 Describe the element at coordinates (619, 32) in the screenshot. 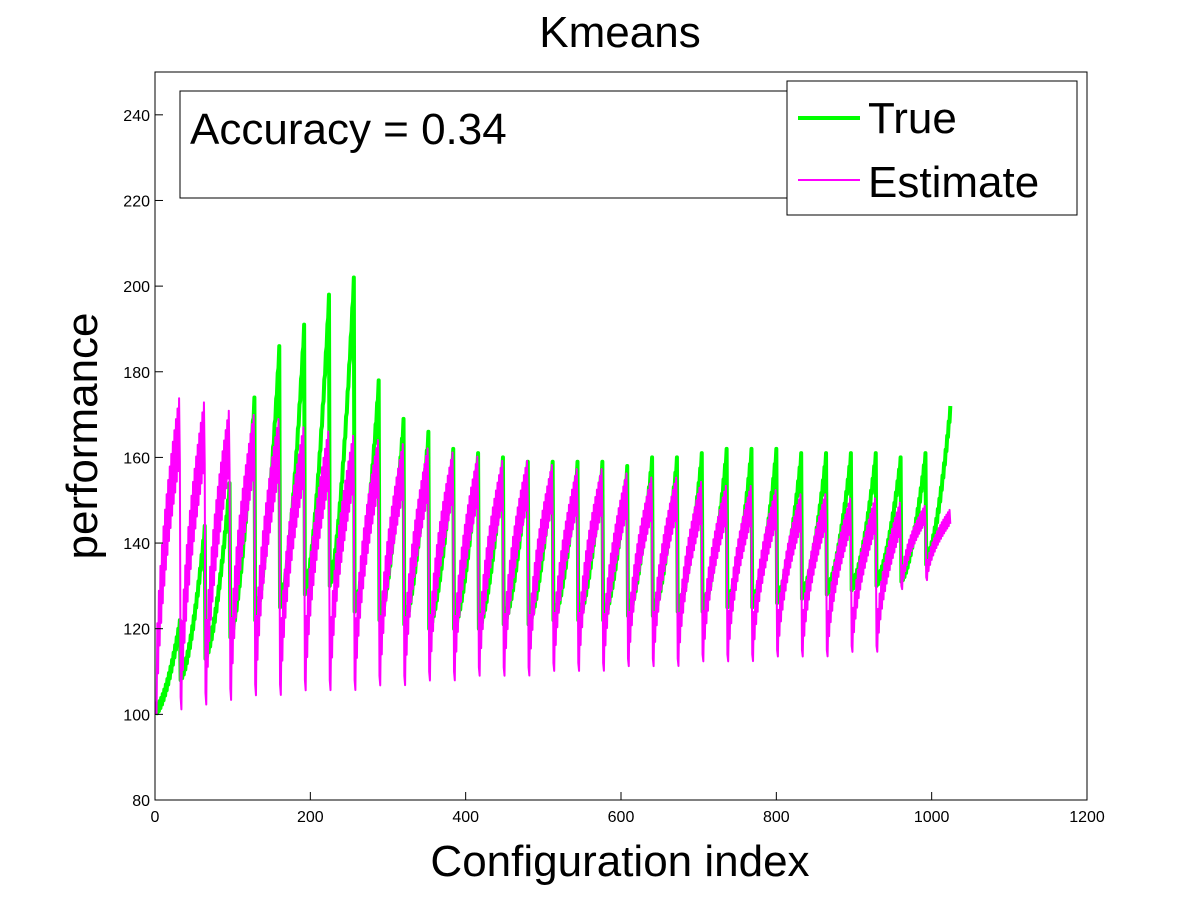

I see `chart-title: Kmeans` at that location.